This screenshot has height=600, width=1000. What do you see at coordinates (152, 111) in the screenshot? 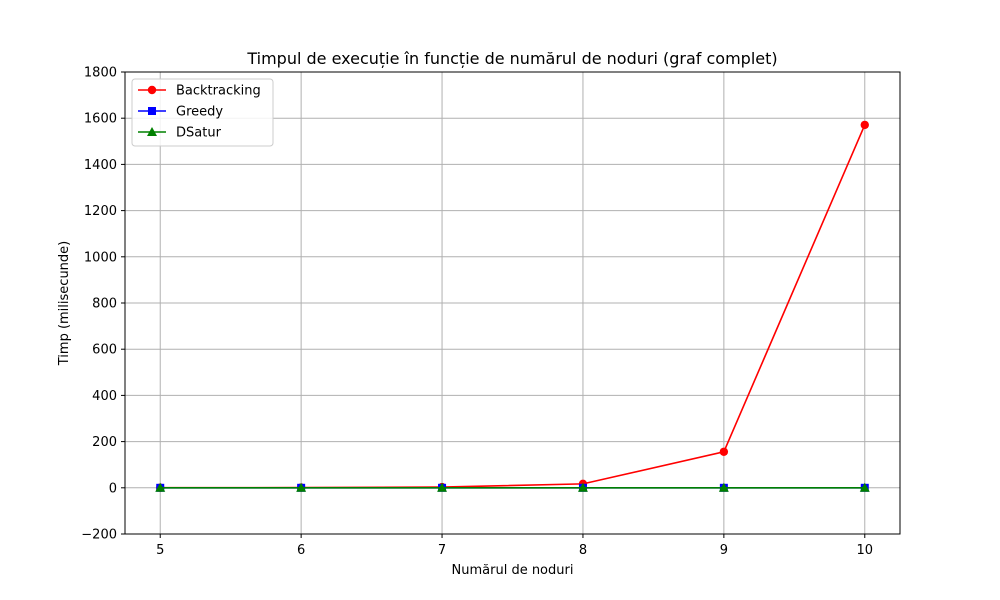
I see `legend-marker-greedy` at bounding box center [152, 111].